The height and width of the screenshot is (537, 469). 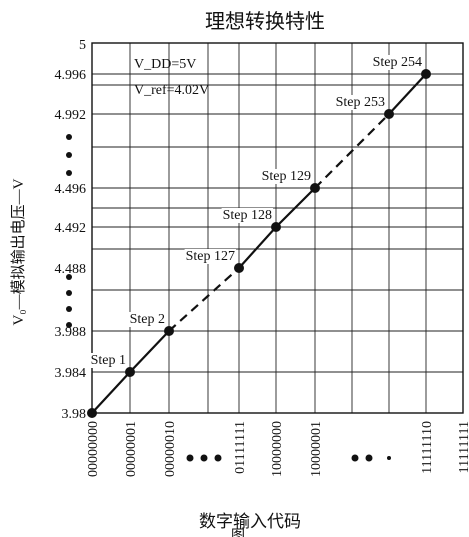 What do you see at coordinates (240, 447) in the screenshot?
I see `x-tick-label: 01111111` at bounding box center [240, 447].